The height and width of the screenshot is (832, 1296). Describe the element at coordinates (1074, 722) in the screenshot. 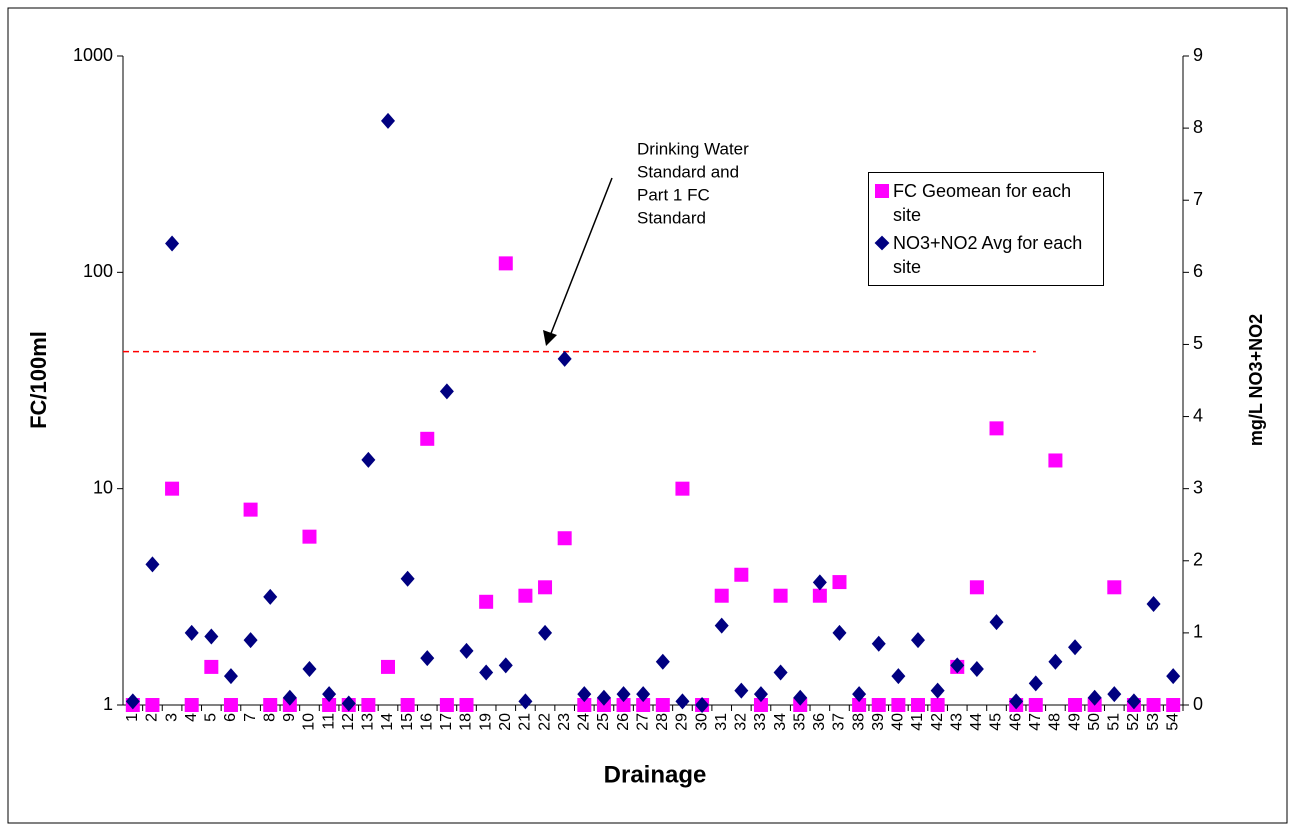

I see `x-tick-label: 49` at that location.